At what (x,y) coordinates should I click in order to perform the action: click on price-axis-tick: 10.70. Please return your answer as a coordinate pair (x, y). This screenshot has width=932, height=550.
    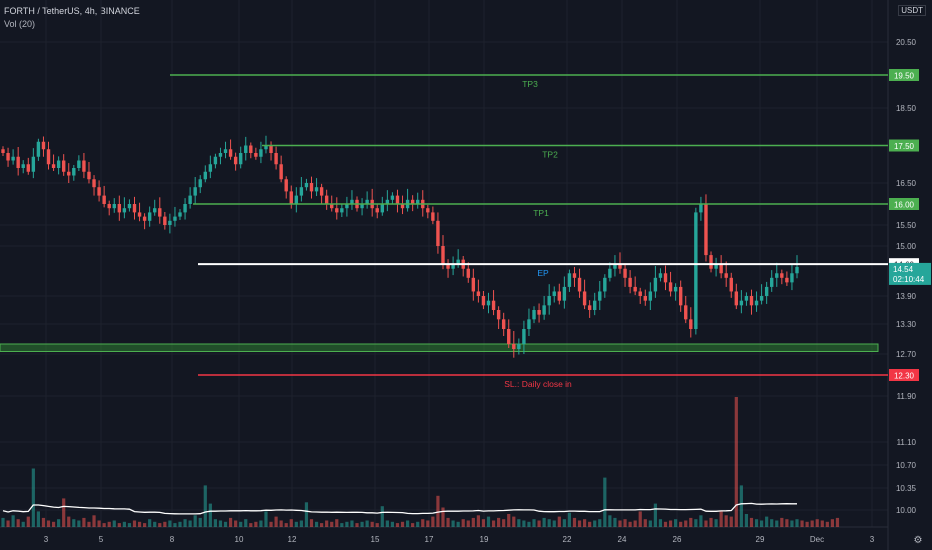
    Looking at the image, I should click on (906, 465).